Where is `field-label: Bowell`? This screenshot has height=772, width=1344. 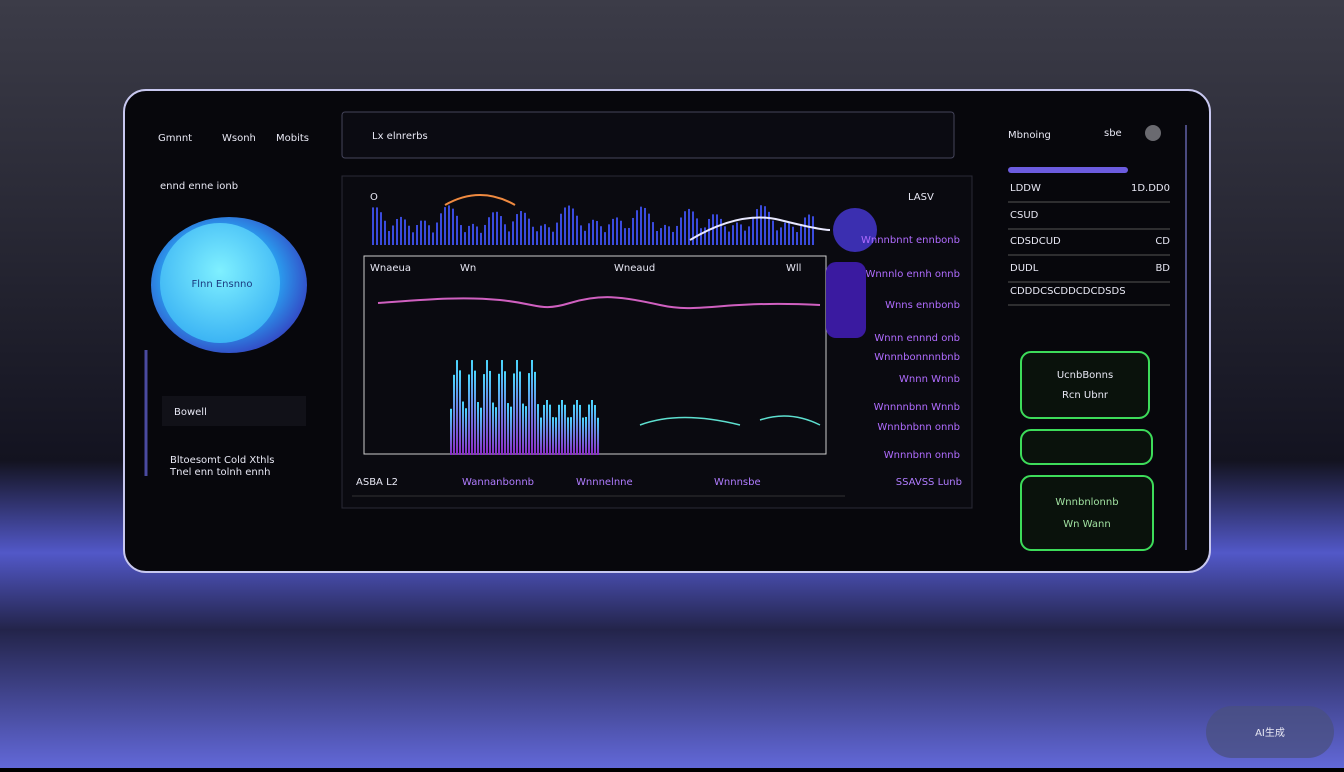 field-label: Bowell is located at coordinates (190, 412).